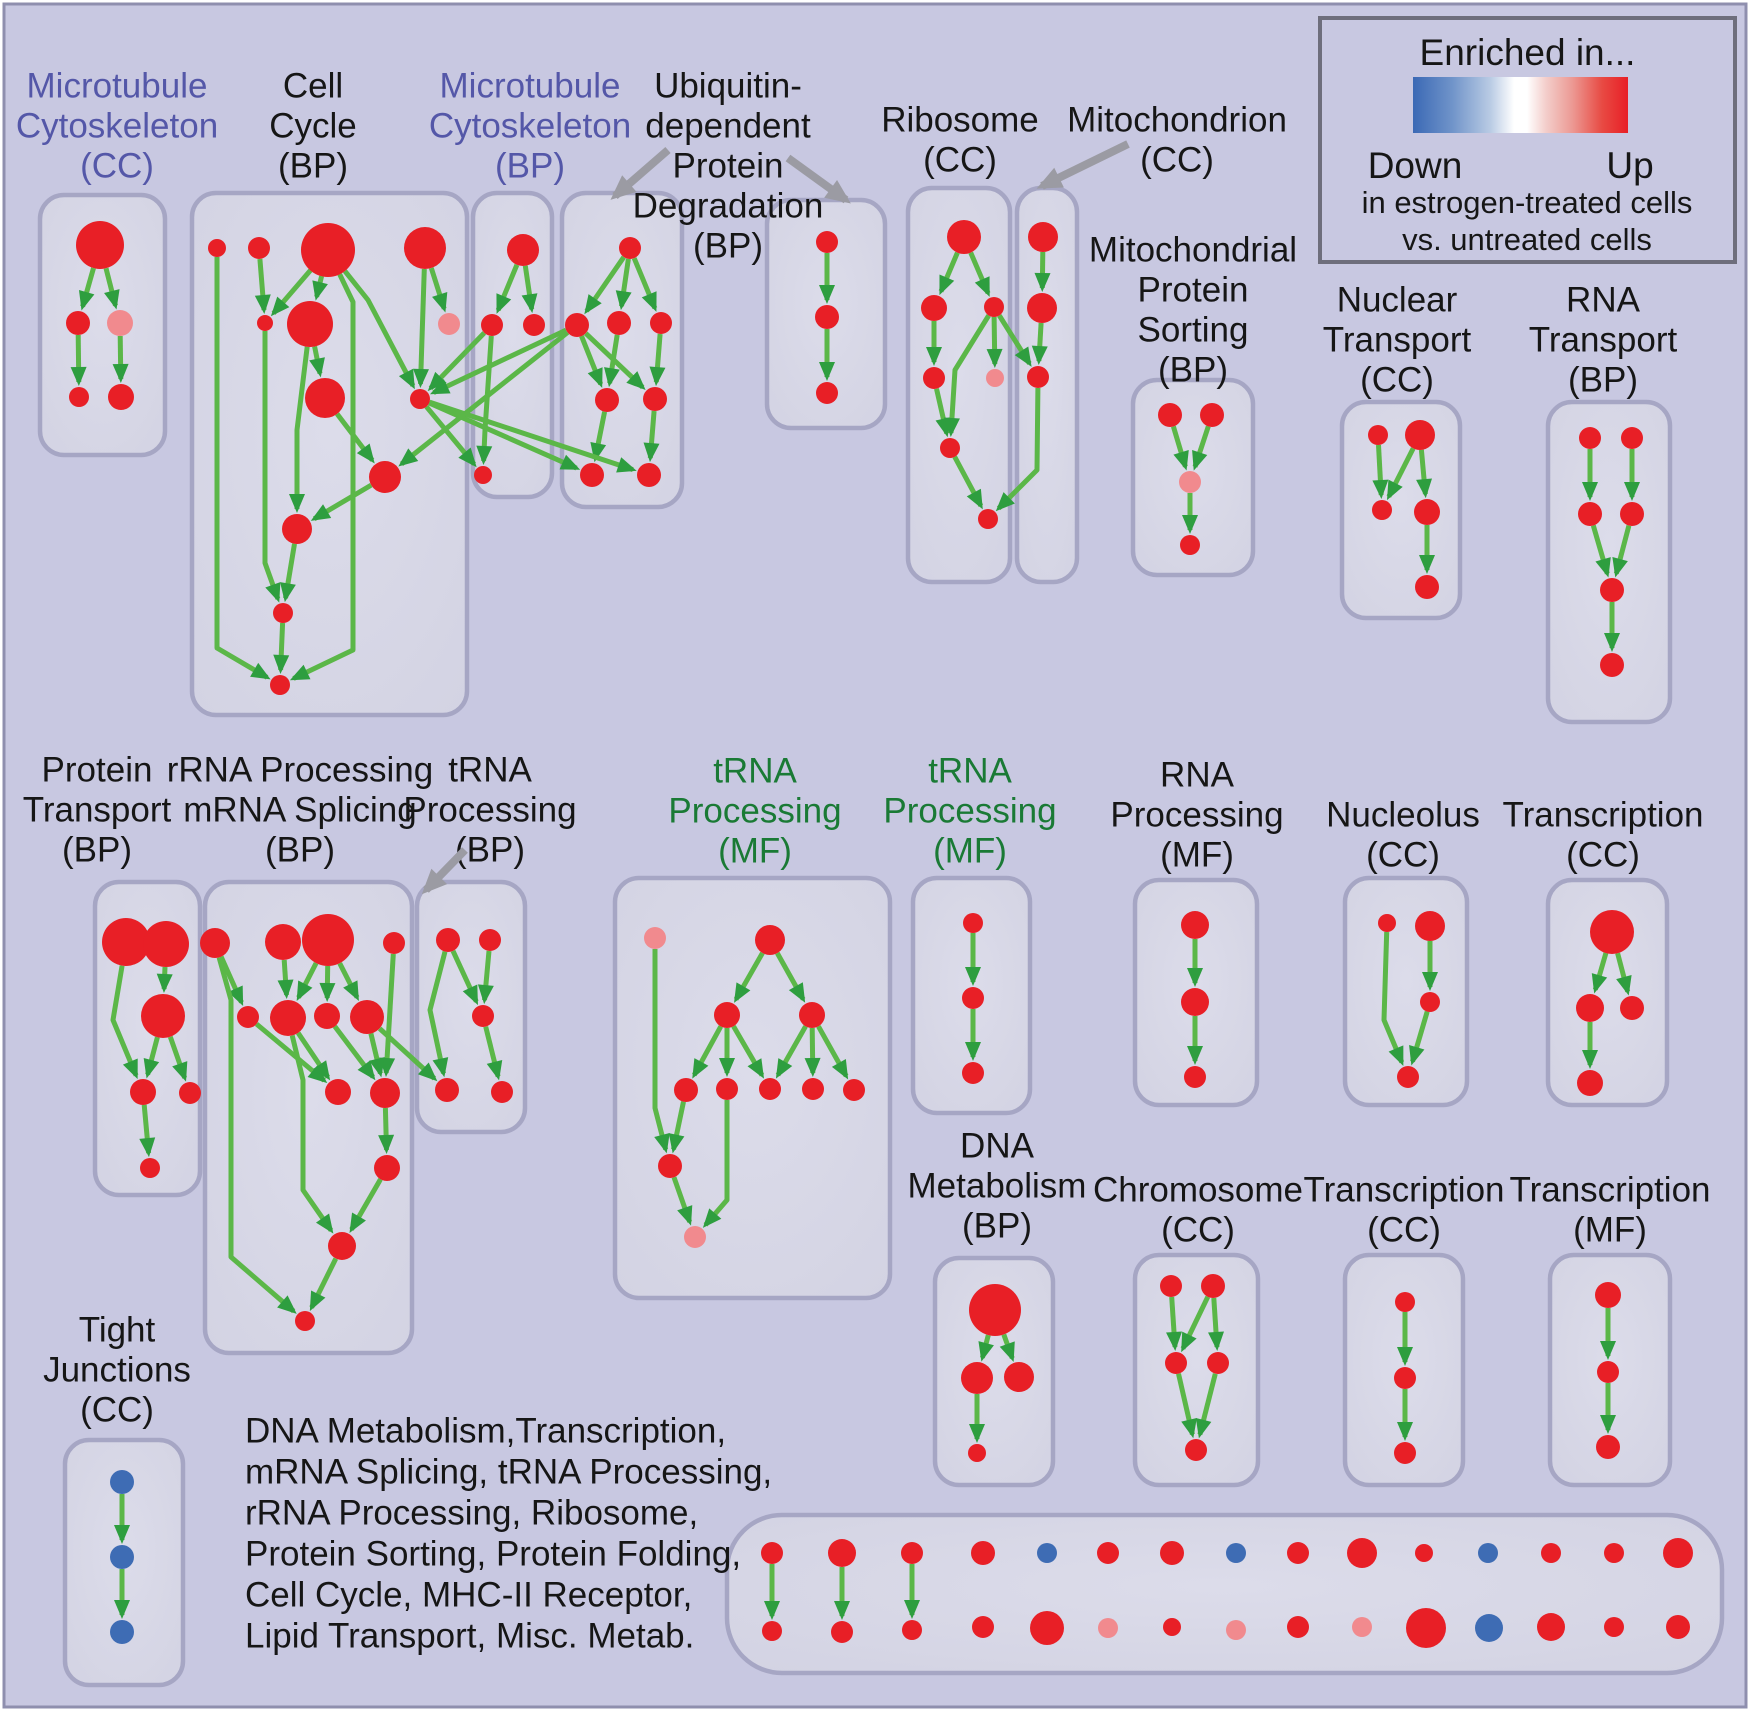 The width and height of the screenshot is (1750, 1715). I want to click on misc-cluster-caption: Lipid Transport, Misc. Metab., so click(469, 1635).